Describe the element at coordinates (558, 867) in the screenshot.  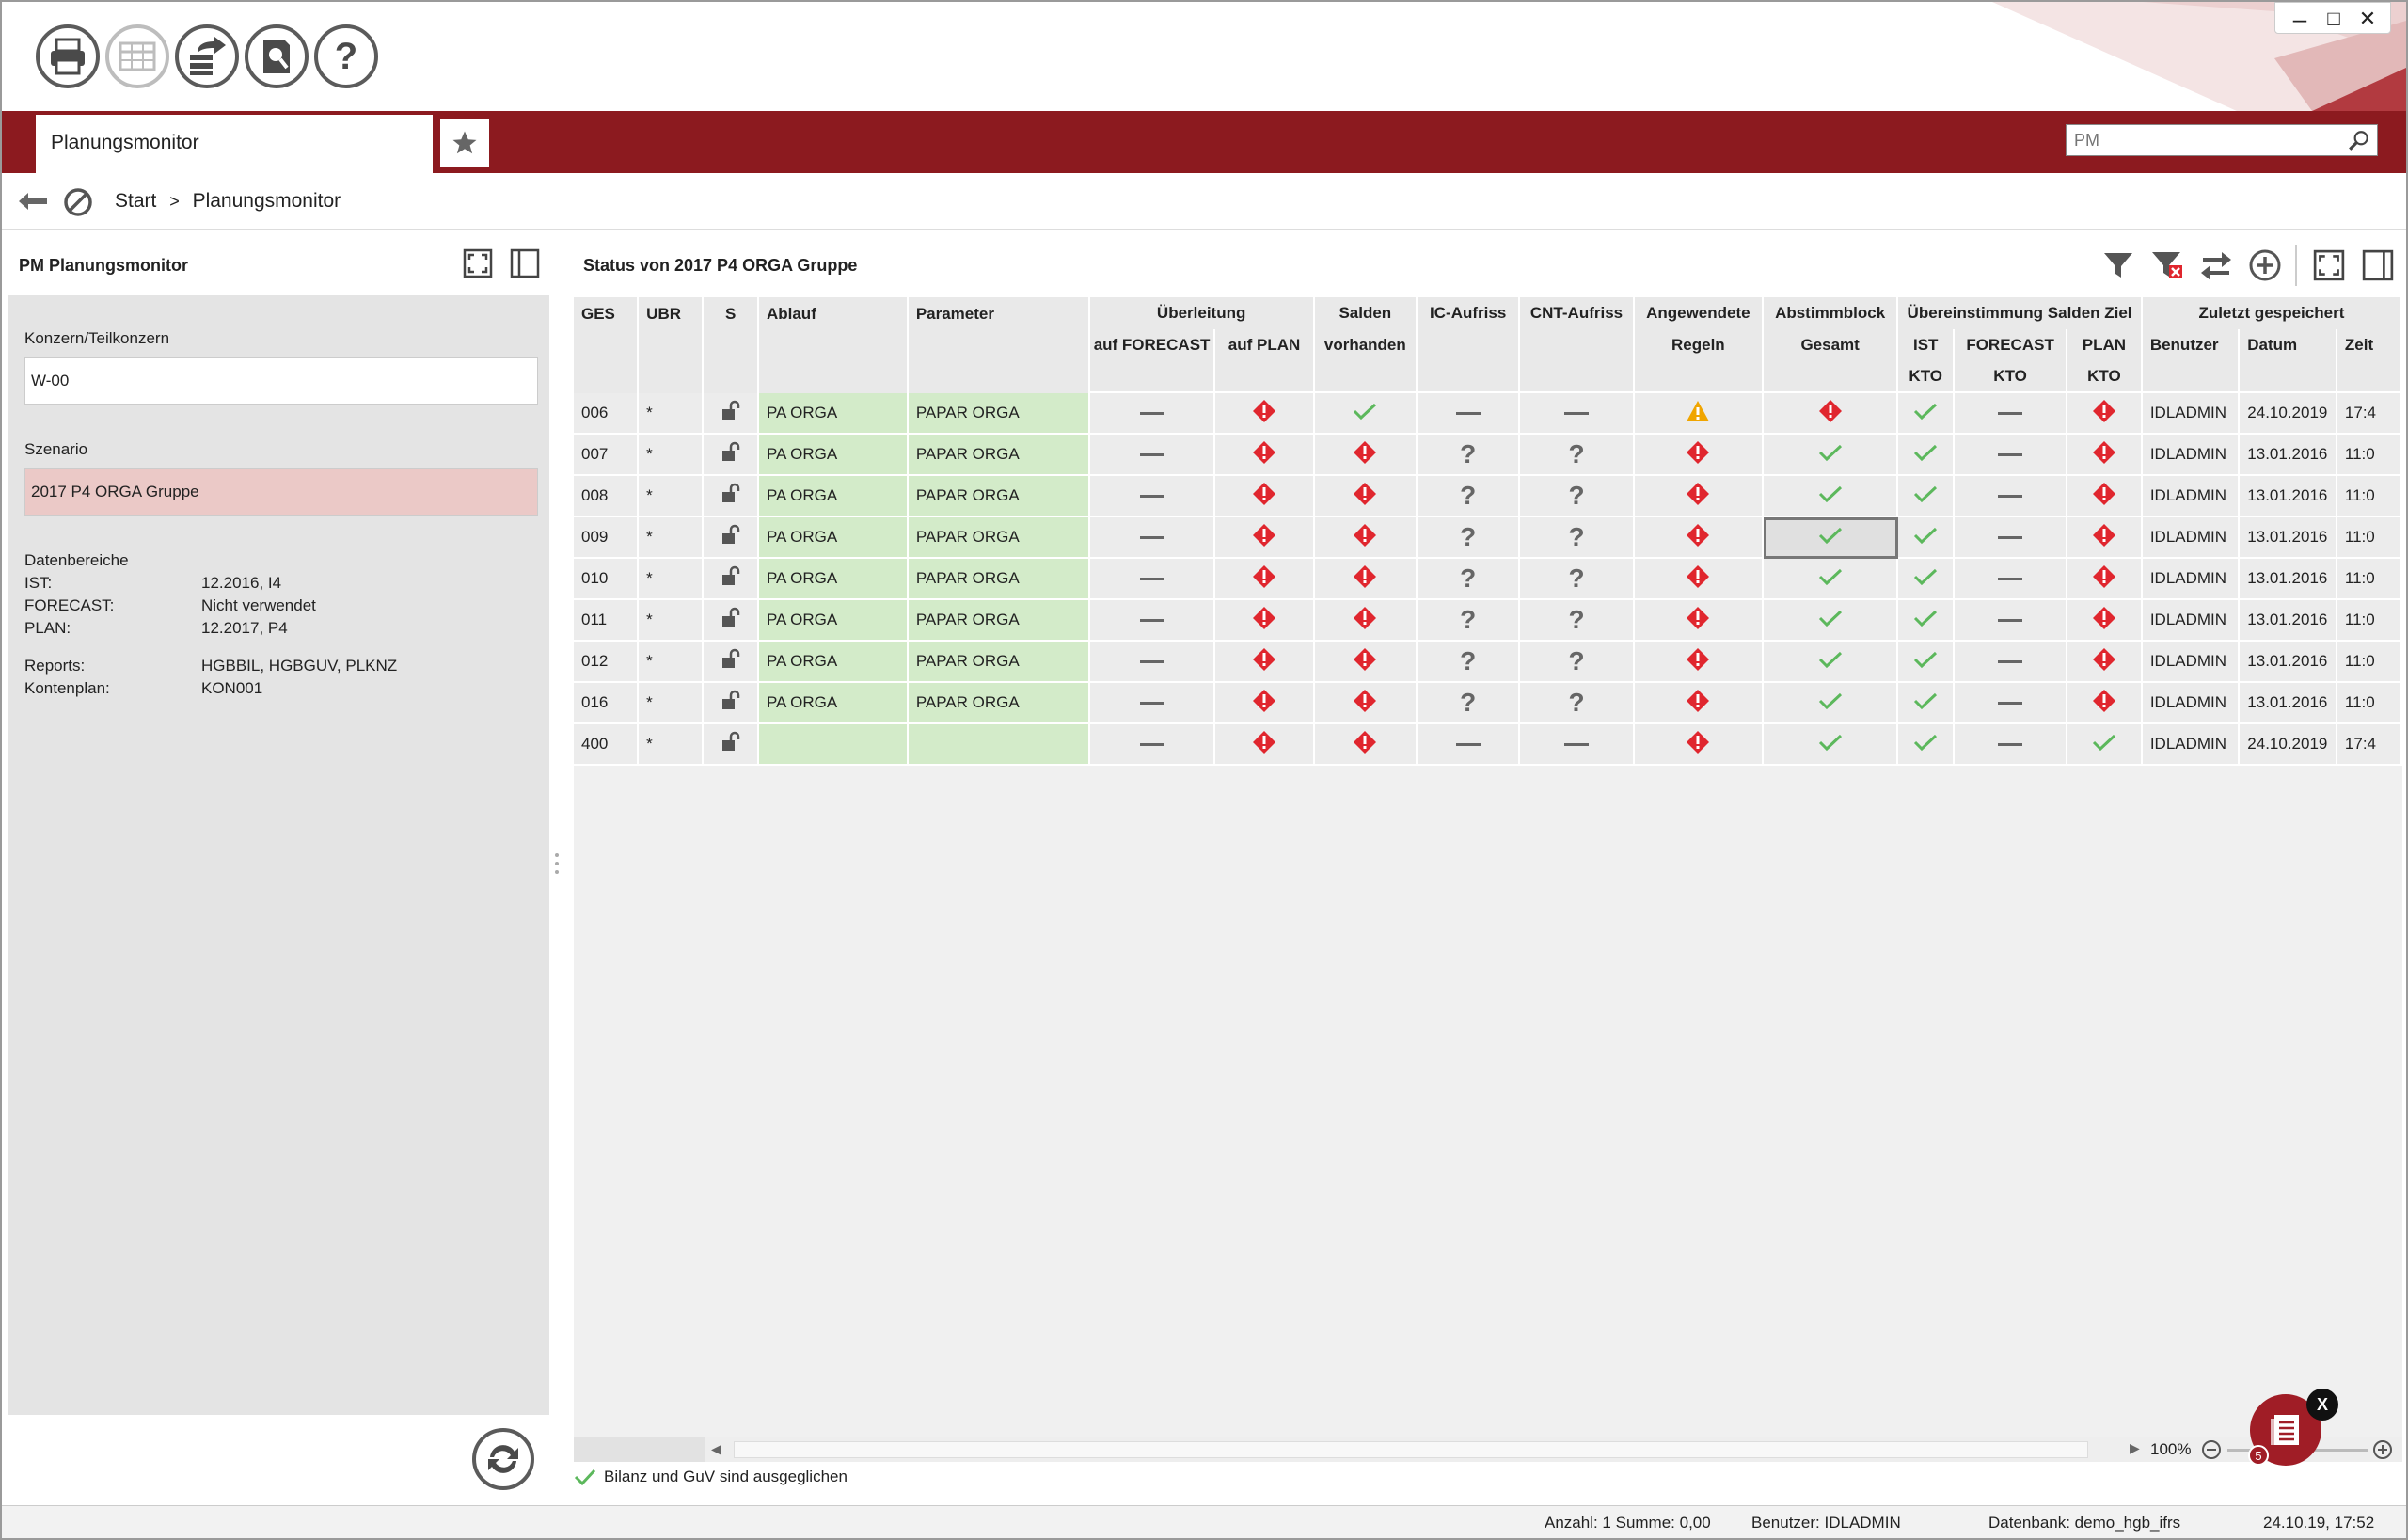
I see `panel-splitter` at that location.